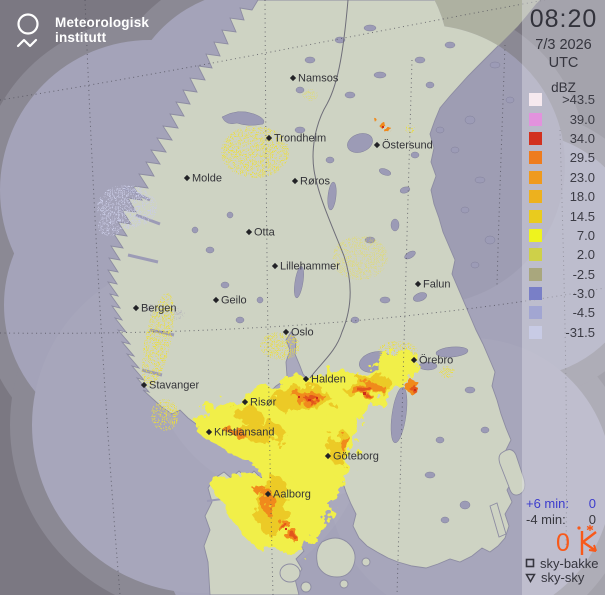 The width and height of the screenshot is (605, 595). Describe the element at coordinates (578, 100) in the screenshot. I see `legend-label: >43.5` at that location.